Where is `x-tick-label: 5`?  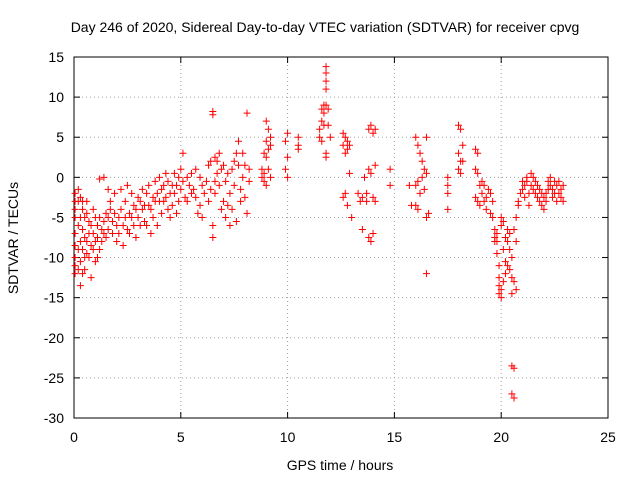 x-tick-label: 5 is located at coordinates (181, 437).